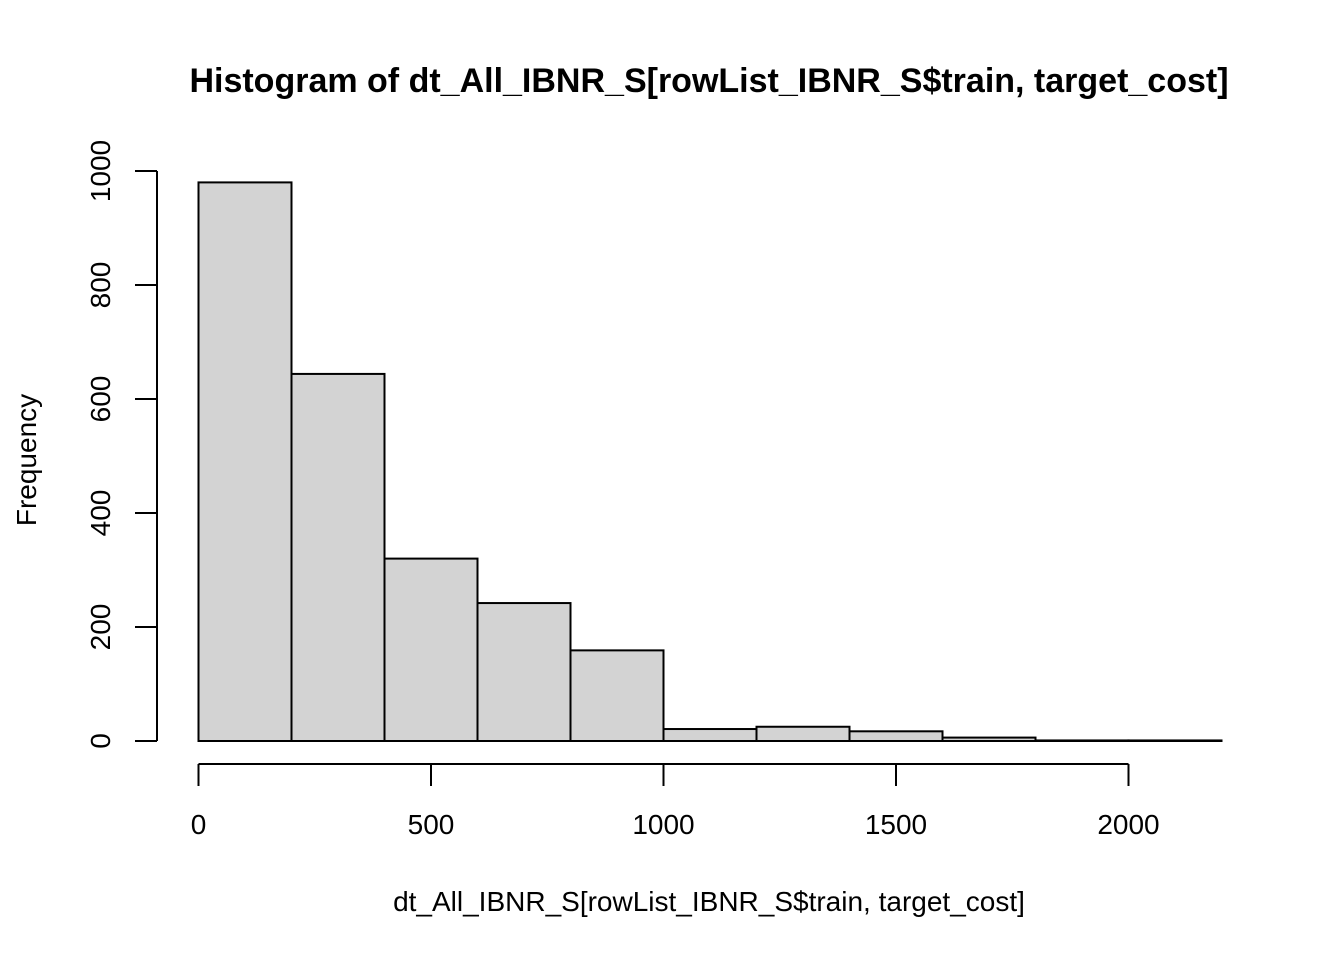 This screenshot has width=1344, height=965. I want to click on y-tick-label: 600, so click(100, 399).